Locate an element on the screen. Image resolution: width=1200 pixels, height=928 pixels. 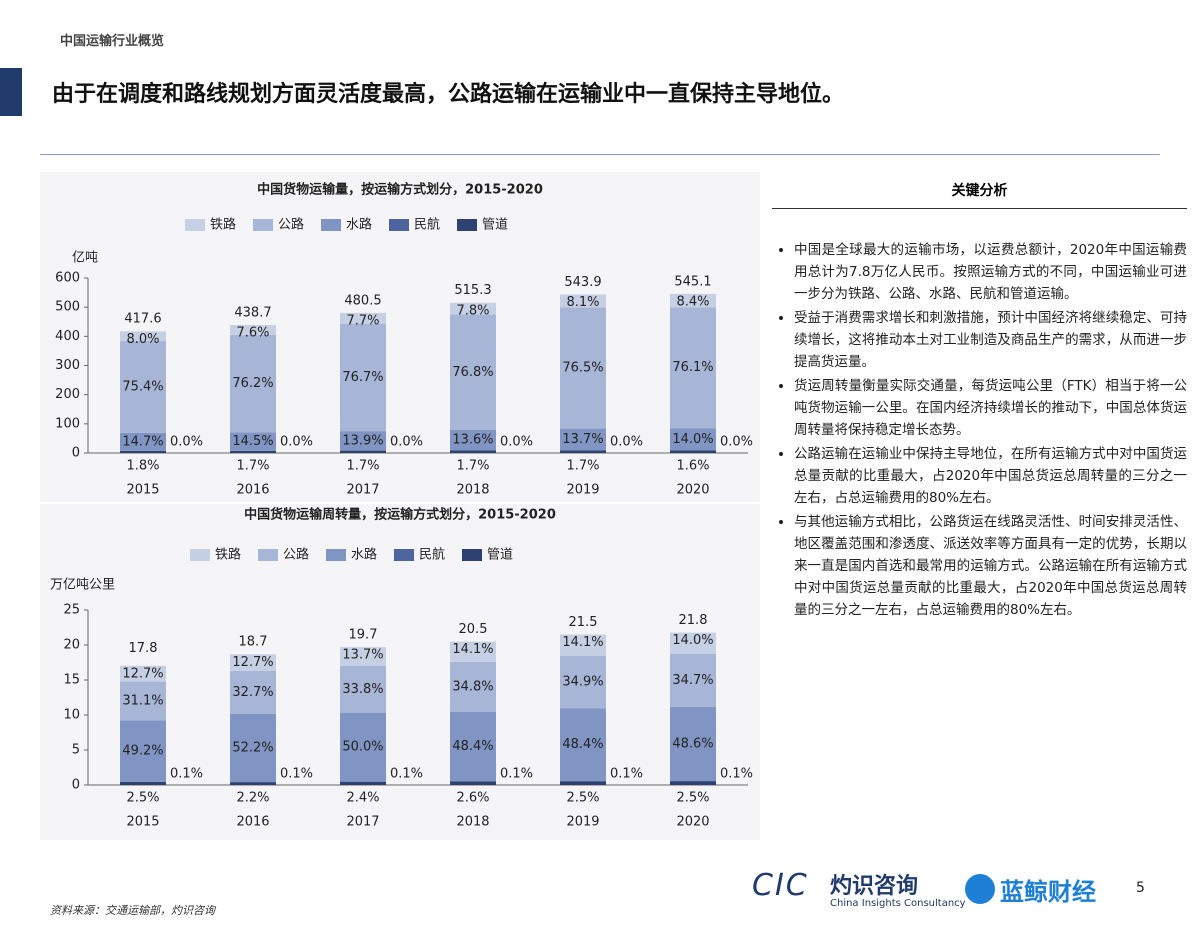
segment-label: 13.9% is located at coordinates (362, 440).